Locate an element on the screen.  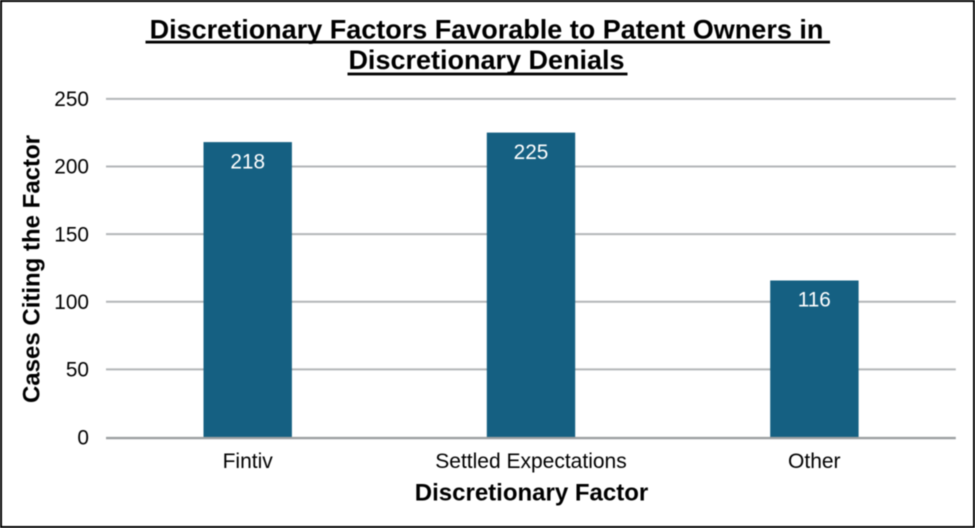
svg-text: Cases Citing the Factor is located at coordinates (32, 269).